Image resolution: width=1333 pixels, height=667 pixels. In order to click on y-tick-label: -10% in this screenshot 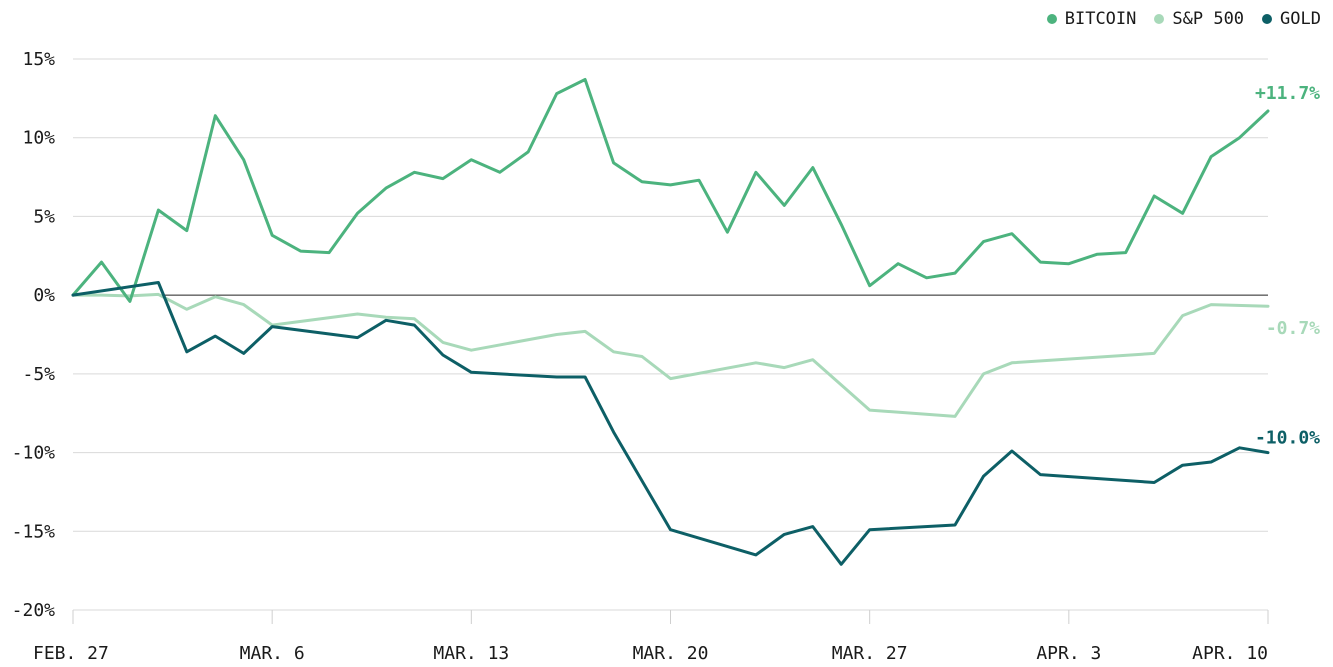, I will do `click(34, 453)`.